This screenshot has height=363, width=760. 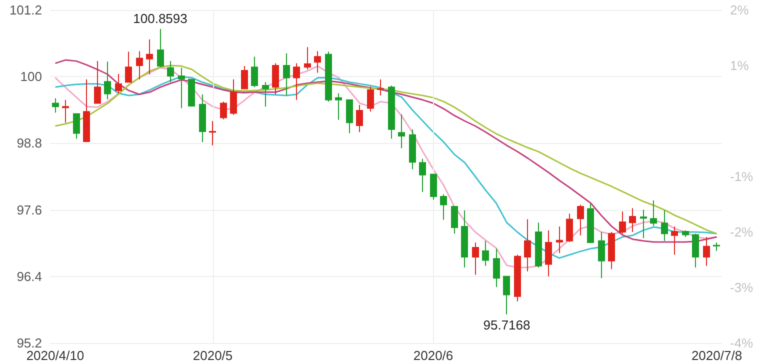 What do you see at coordinates (716, 355) in the screenshot?
I see `x-tick-label: 2020/7/8` at bounding box center [716, 355].